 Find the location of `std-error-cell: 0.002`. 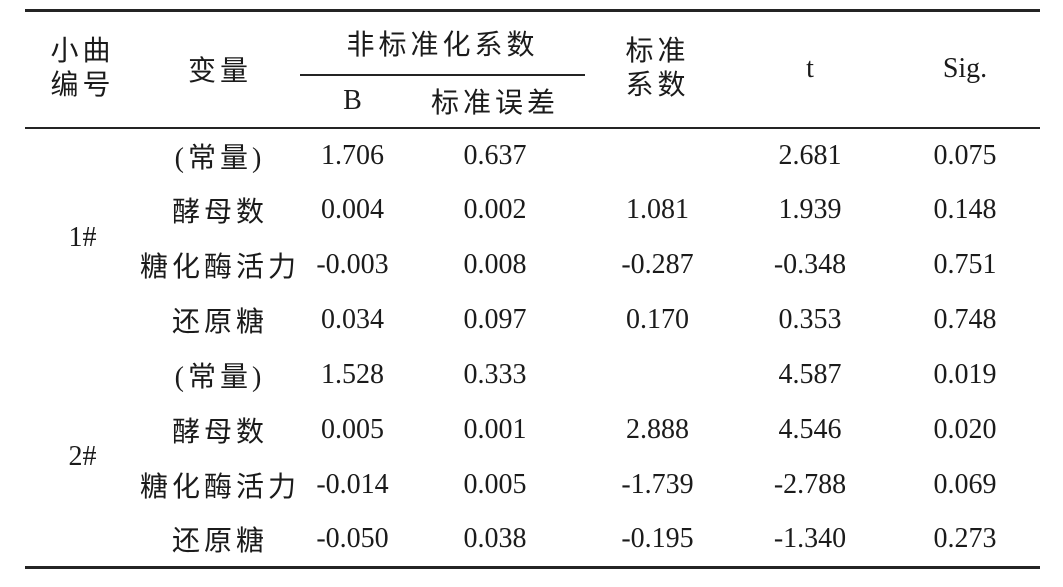

std-error-cell: 0.002 is located at coordinates (495, 209).